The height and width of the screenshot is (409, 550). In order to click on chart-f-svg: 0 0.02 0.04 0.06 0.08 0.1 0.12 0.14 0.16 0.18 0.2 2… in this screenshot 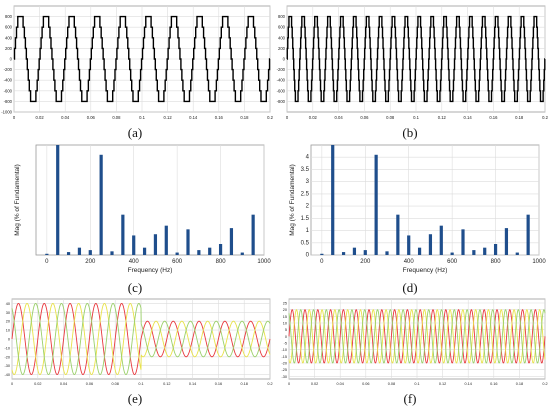, I will do `click(415, 342)`.